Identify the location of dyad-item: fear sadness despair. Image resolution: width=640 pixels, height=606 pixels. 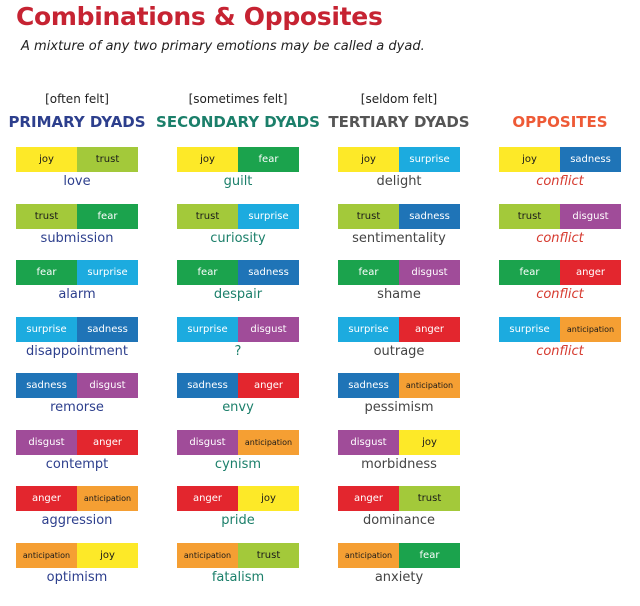
(238, 281).